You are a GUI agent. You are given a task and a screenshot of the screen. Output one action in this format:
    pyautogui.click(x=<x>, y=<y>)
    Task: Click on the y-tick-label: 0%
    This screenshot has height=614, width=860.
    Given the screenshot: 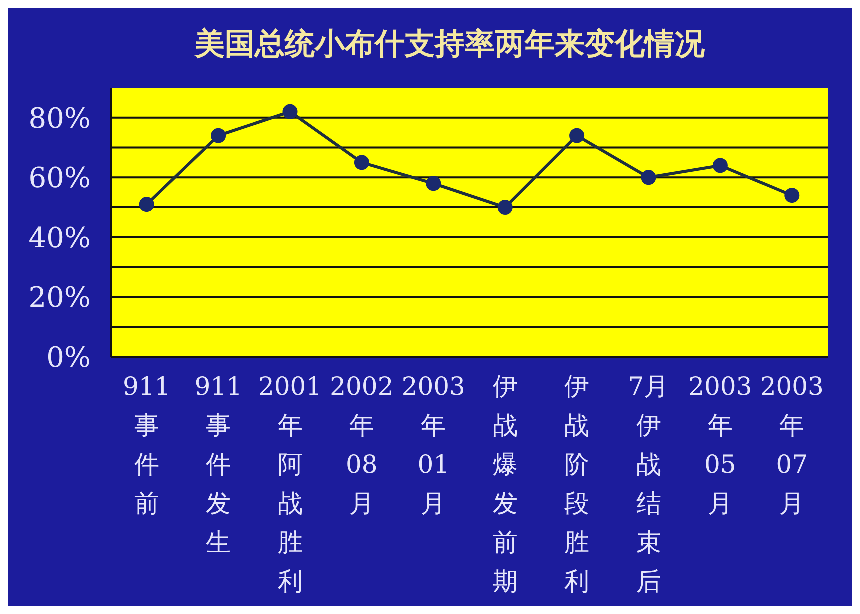 What is the action you would take?
    pyautogui.click(x=68, y=357)
    